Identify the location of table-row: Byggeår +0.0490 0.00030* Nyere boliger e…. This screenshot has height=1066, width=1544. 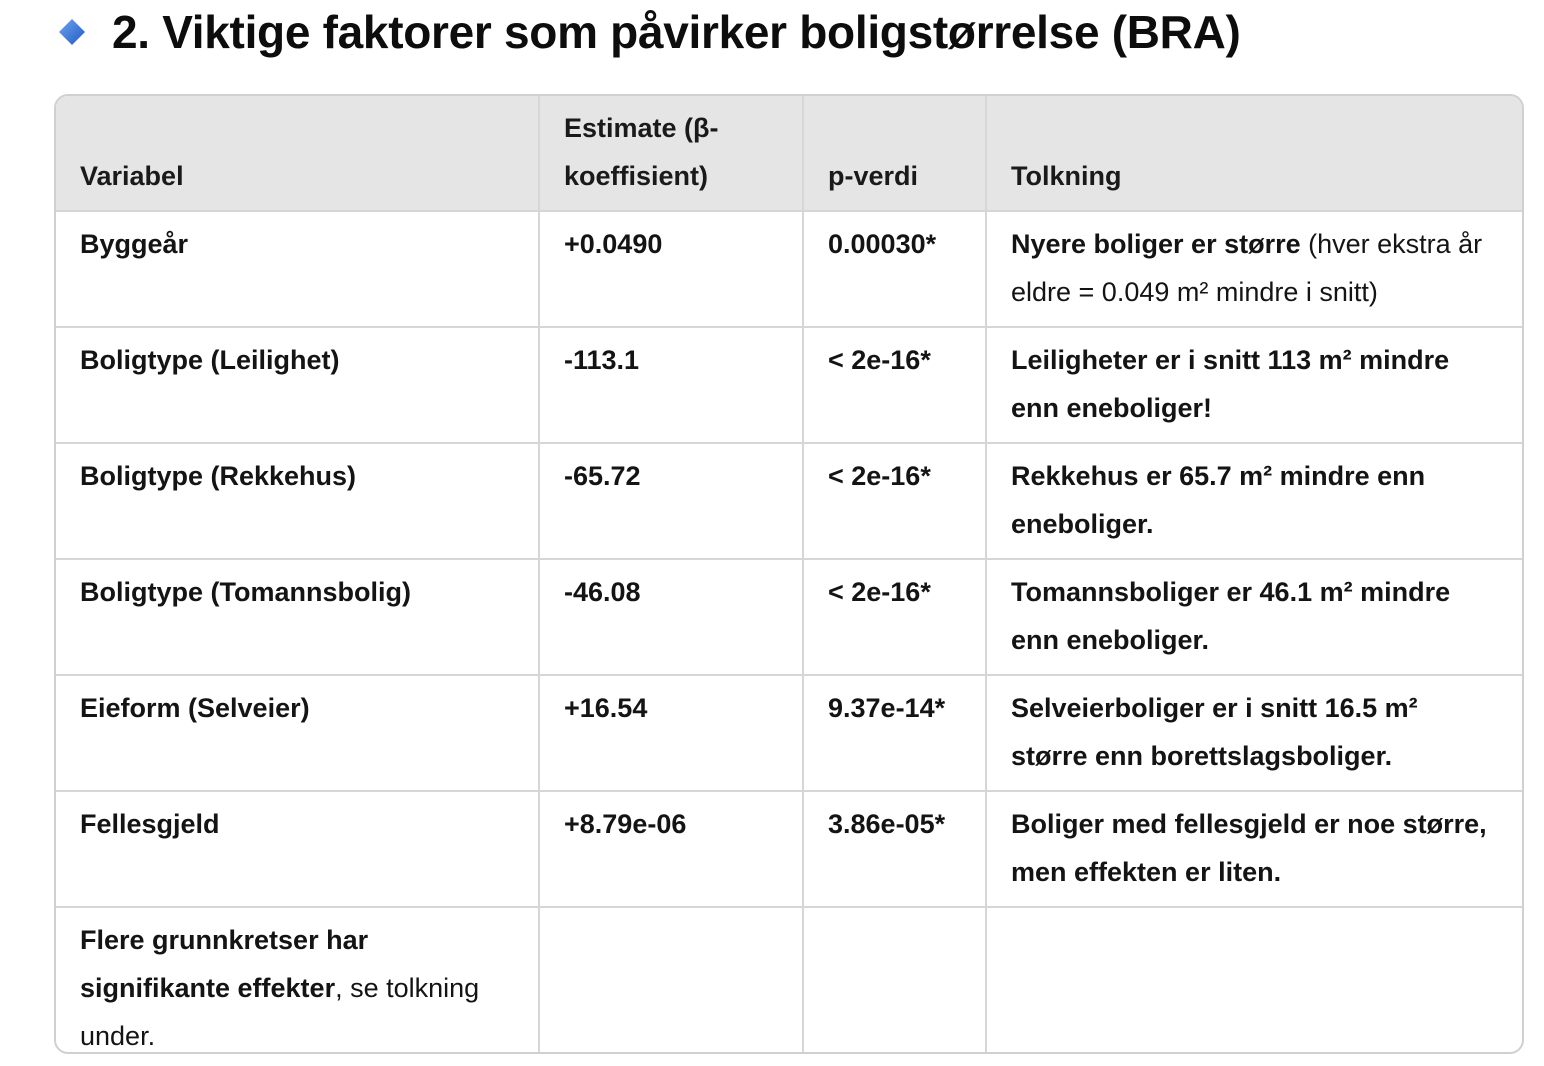
(789, 269).